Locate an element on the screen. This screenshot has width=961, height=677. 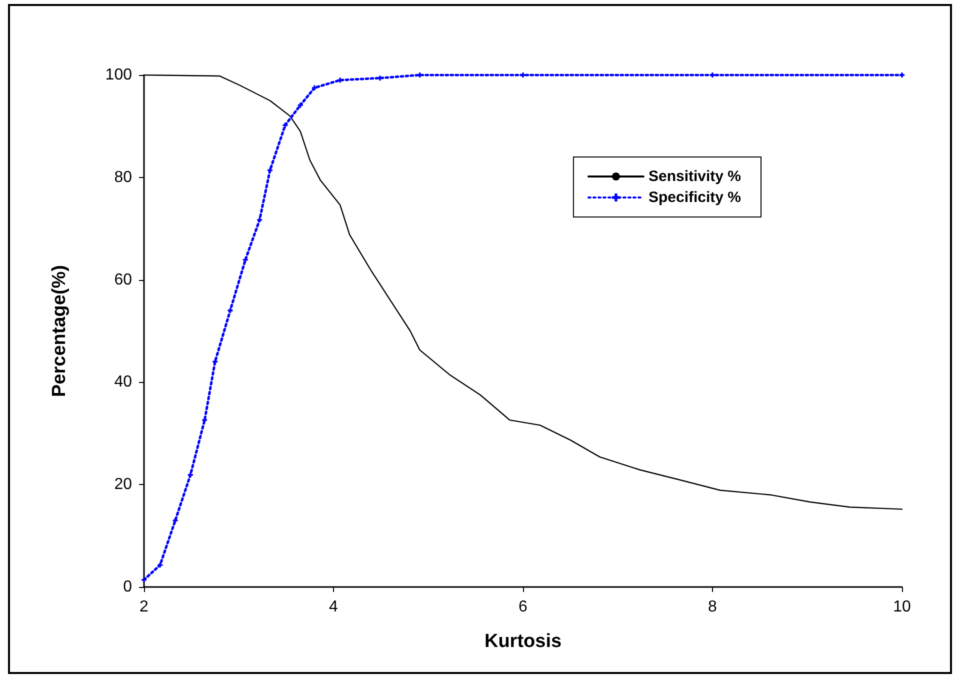
y-tick-label: 80 is located at coordinates (123, 177).